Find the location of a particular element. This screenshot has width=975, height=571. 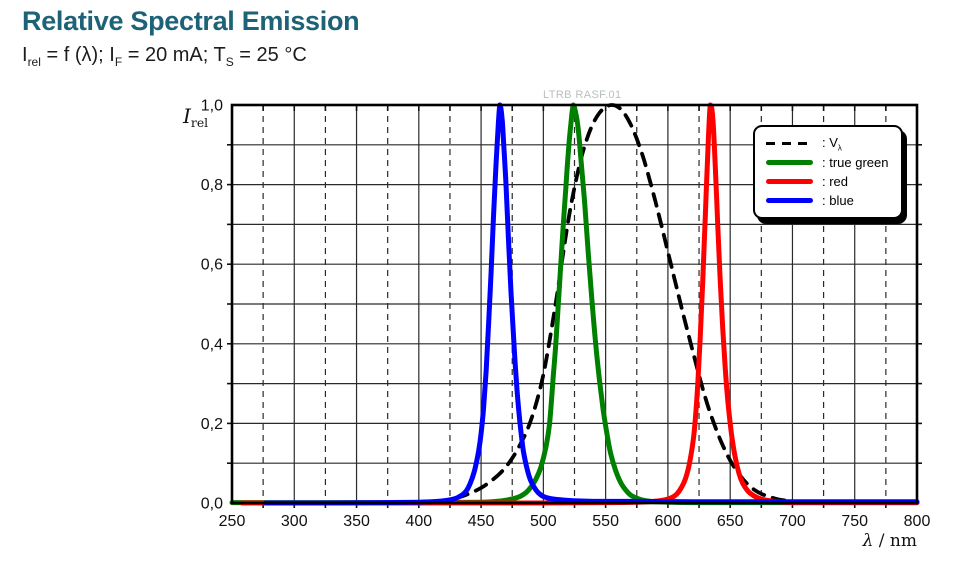

x-tick-label: 250 is located at coordinates (232, 521).